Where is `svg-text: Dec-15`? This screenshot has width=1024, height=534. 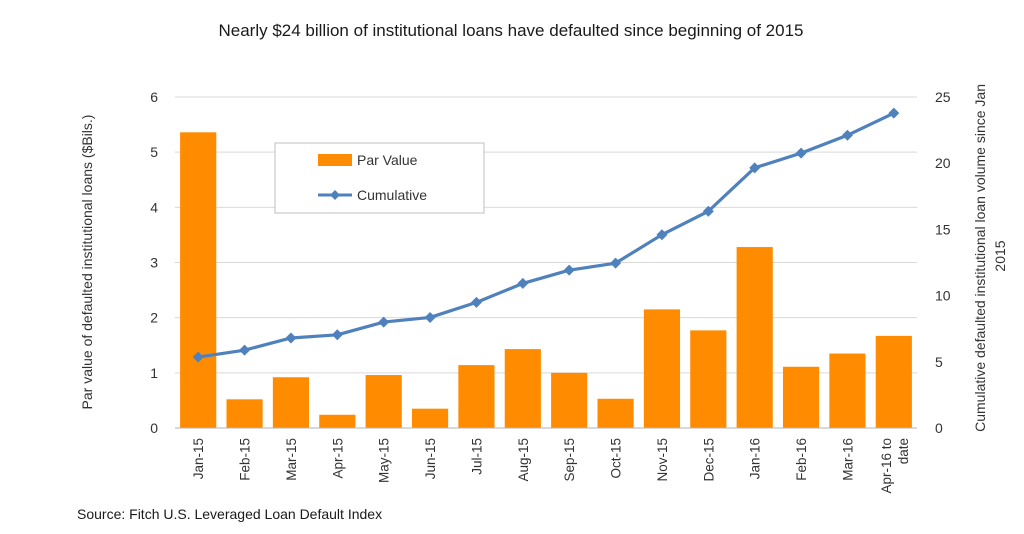
svg-text: Dec-15 is located at coordinates (708, 460).